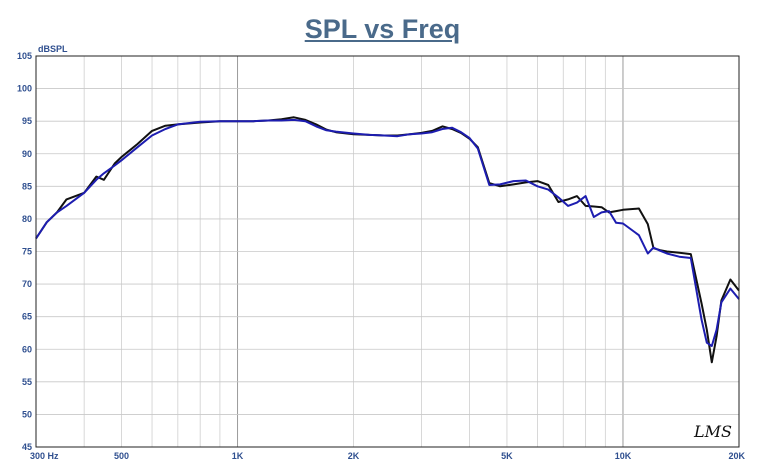 The width and height of the screenshot is (765, 474). What do you see at coordinates (27, 447) in the screenshot?
I see `y-tick-label: 45` at bounding box center [27, 447].